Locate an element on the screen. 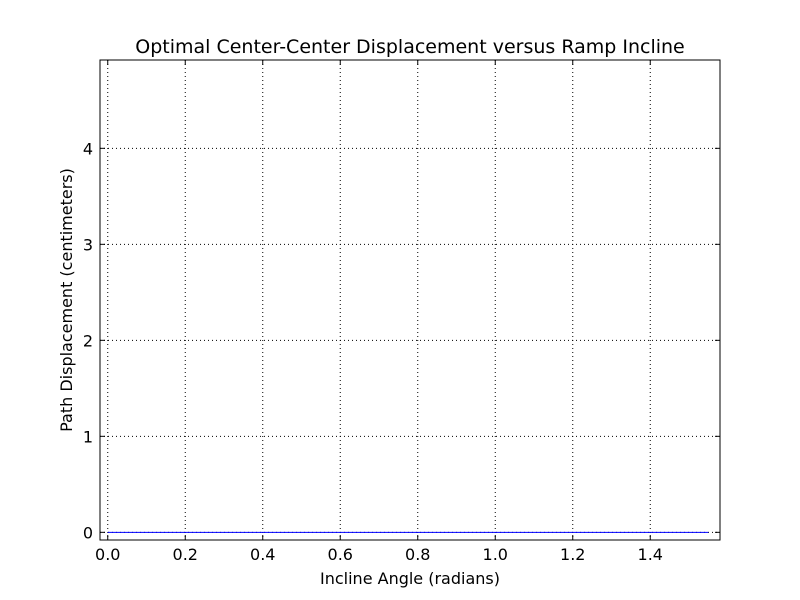  y-tick-label: 1 is located at coordinates (88, 436).